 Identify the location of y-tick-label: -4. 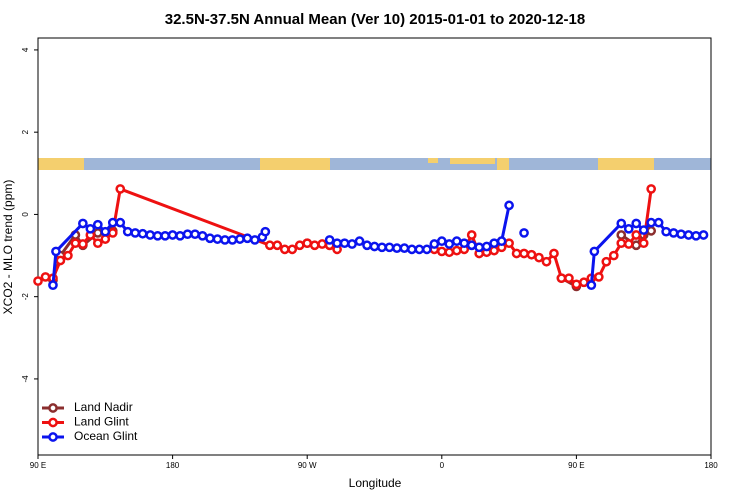
(25, 379).